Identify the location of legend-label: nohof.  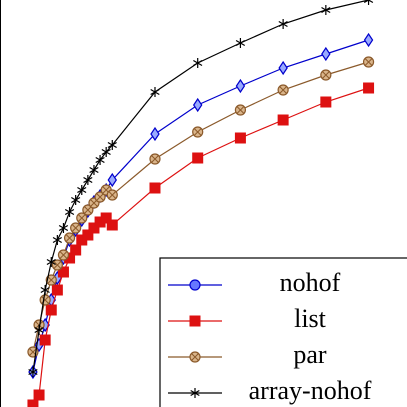
(310, 282).